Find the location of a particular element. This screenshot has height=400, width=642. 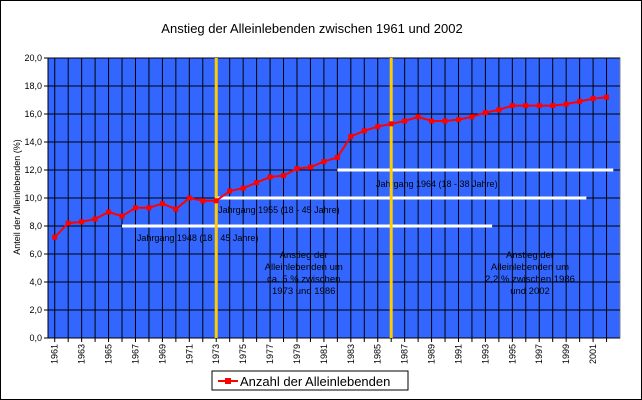

y-tick-label: 16,0 is located at coordinates (33, 114).